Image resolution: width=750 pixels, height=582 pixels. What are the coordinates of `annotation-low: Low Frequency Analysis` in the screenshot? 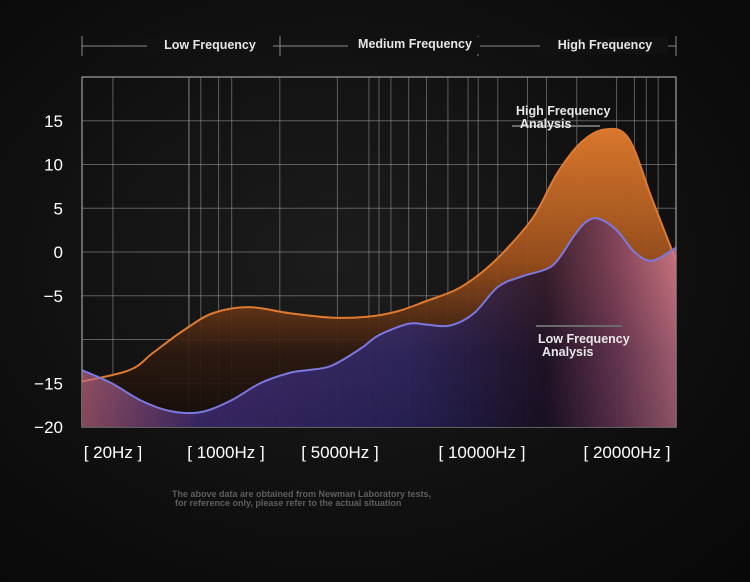 It's located at (583, 342).